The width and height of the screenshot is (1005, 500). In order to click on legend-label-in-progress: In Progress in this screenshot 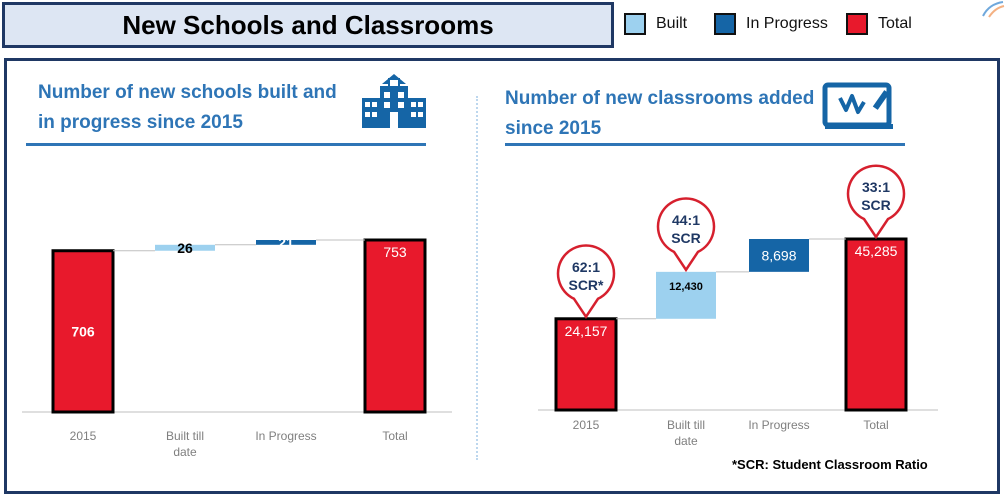, I will do `click(787, 23)`.